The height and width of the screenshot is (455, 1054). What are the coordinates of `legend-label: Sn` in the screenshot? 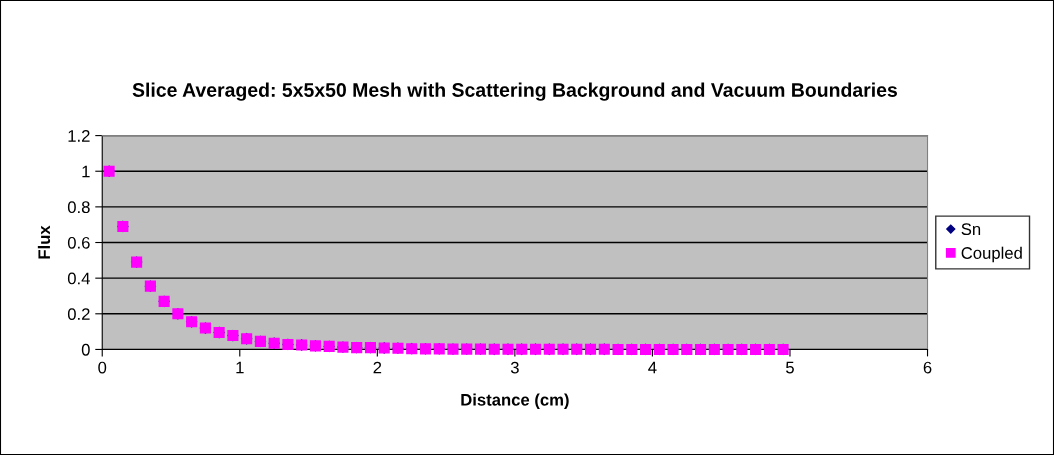 It's located at (971, 229).